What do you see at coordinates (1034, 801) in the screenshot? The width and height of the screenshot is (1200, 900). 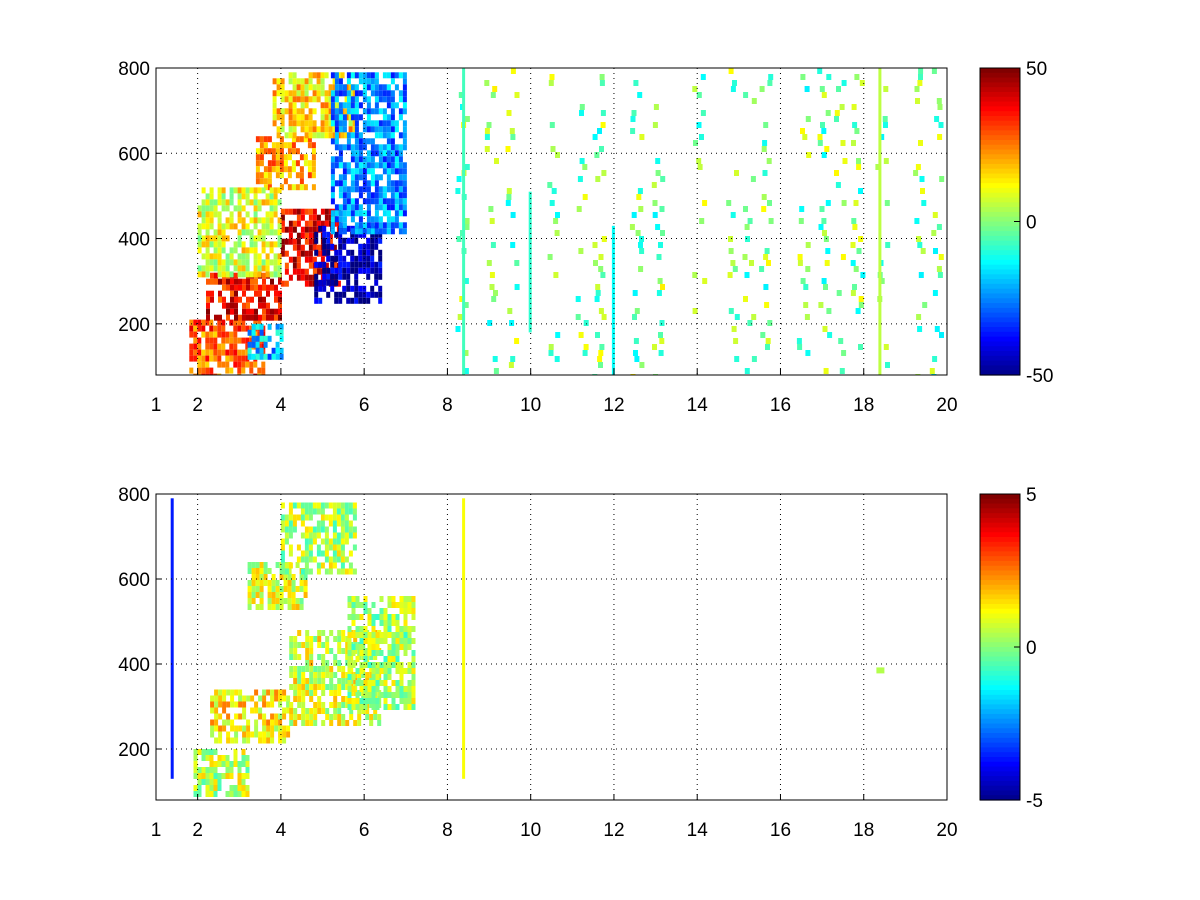 I see `colorbar-tick-label: -5` at bounding box center [1034, 801].